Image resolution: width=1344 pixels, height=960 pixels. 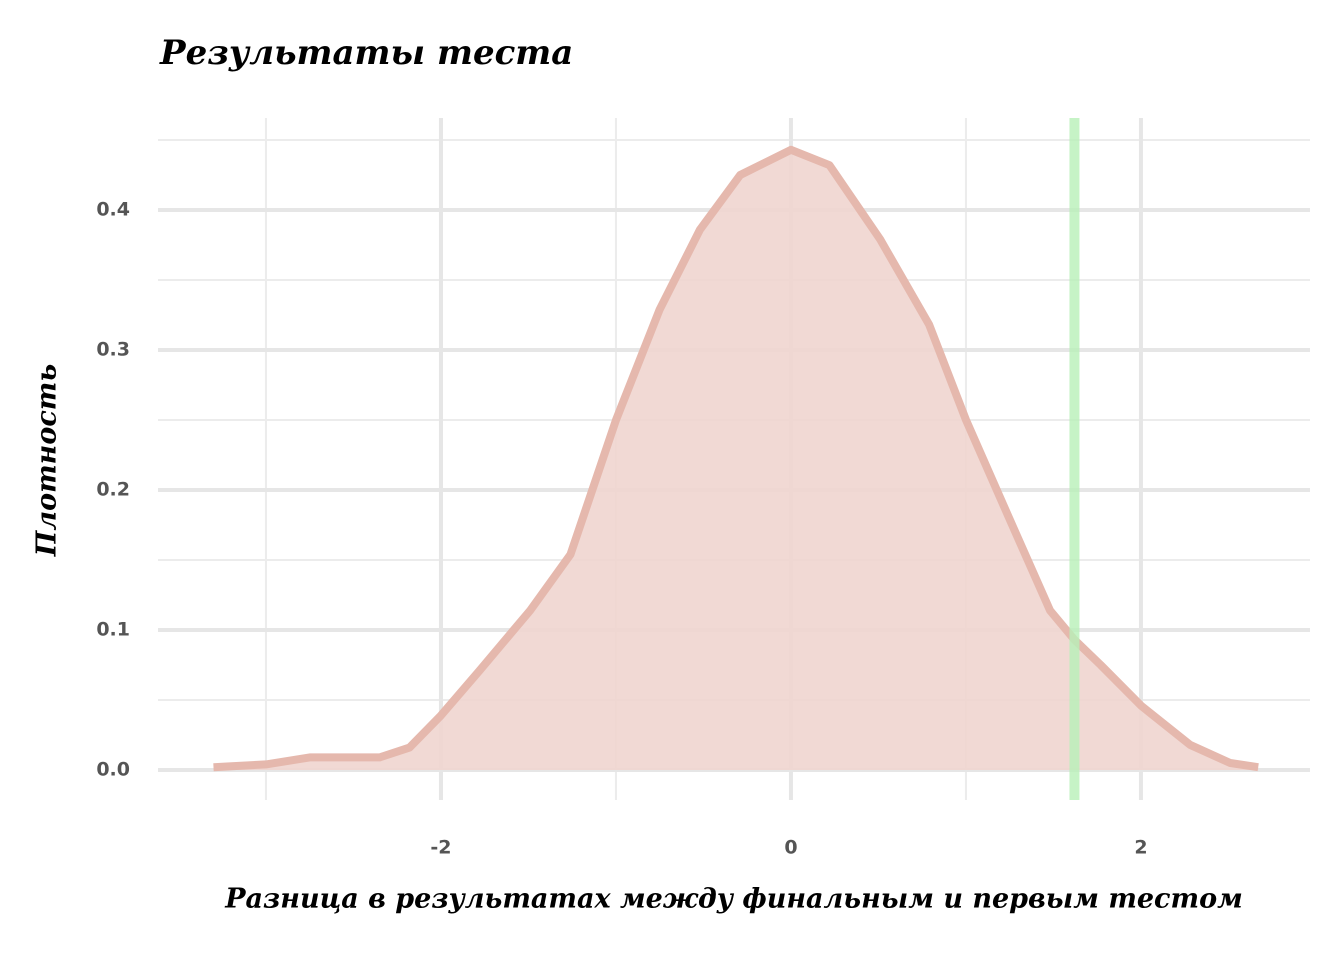 I want to click on y-tick-label: 0.1, so click(x=113, y=630).